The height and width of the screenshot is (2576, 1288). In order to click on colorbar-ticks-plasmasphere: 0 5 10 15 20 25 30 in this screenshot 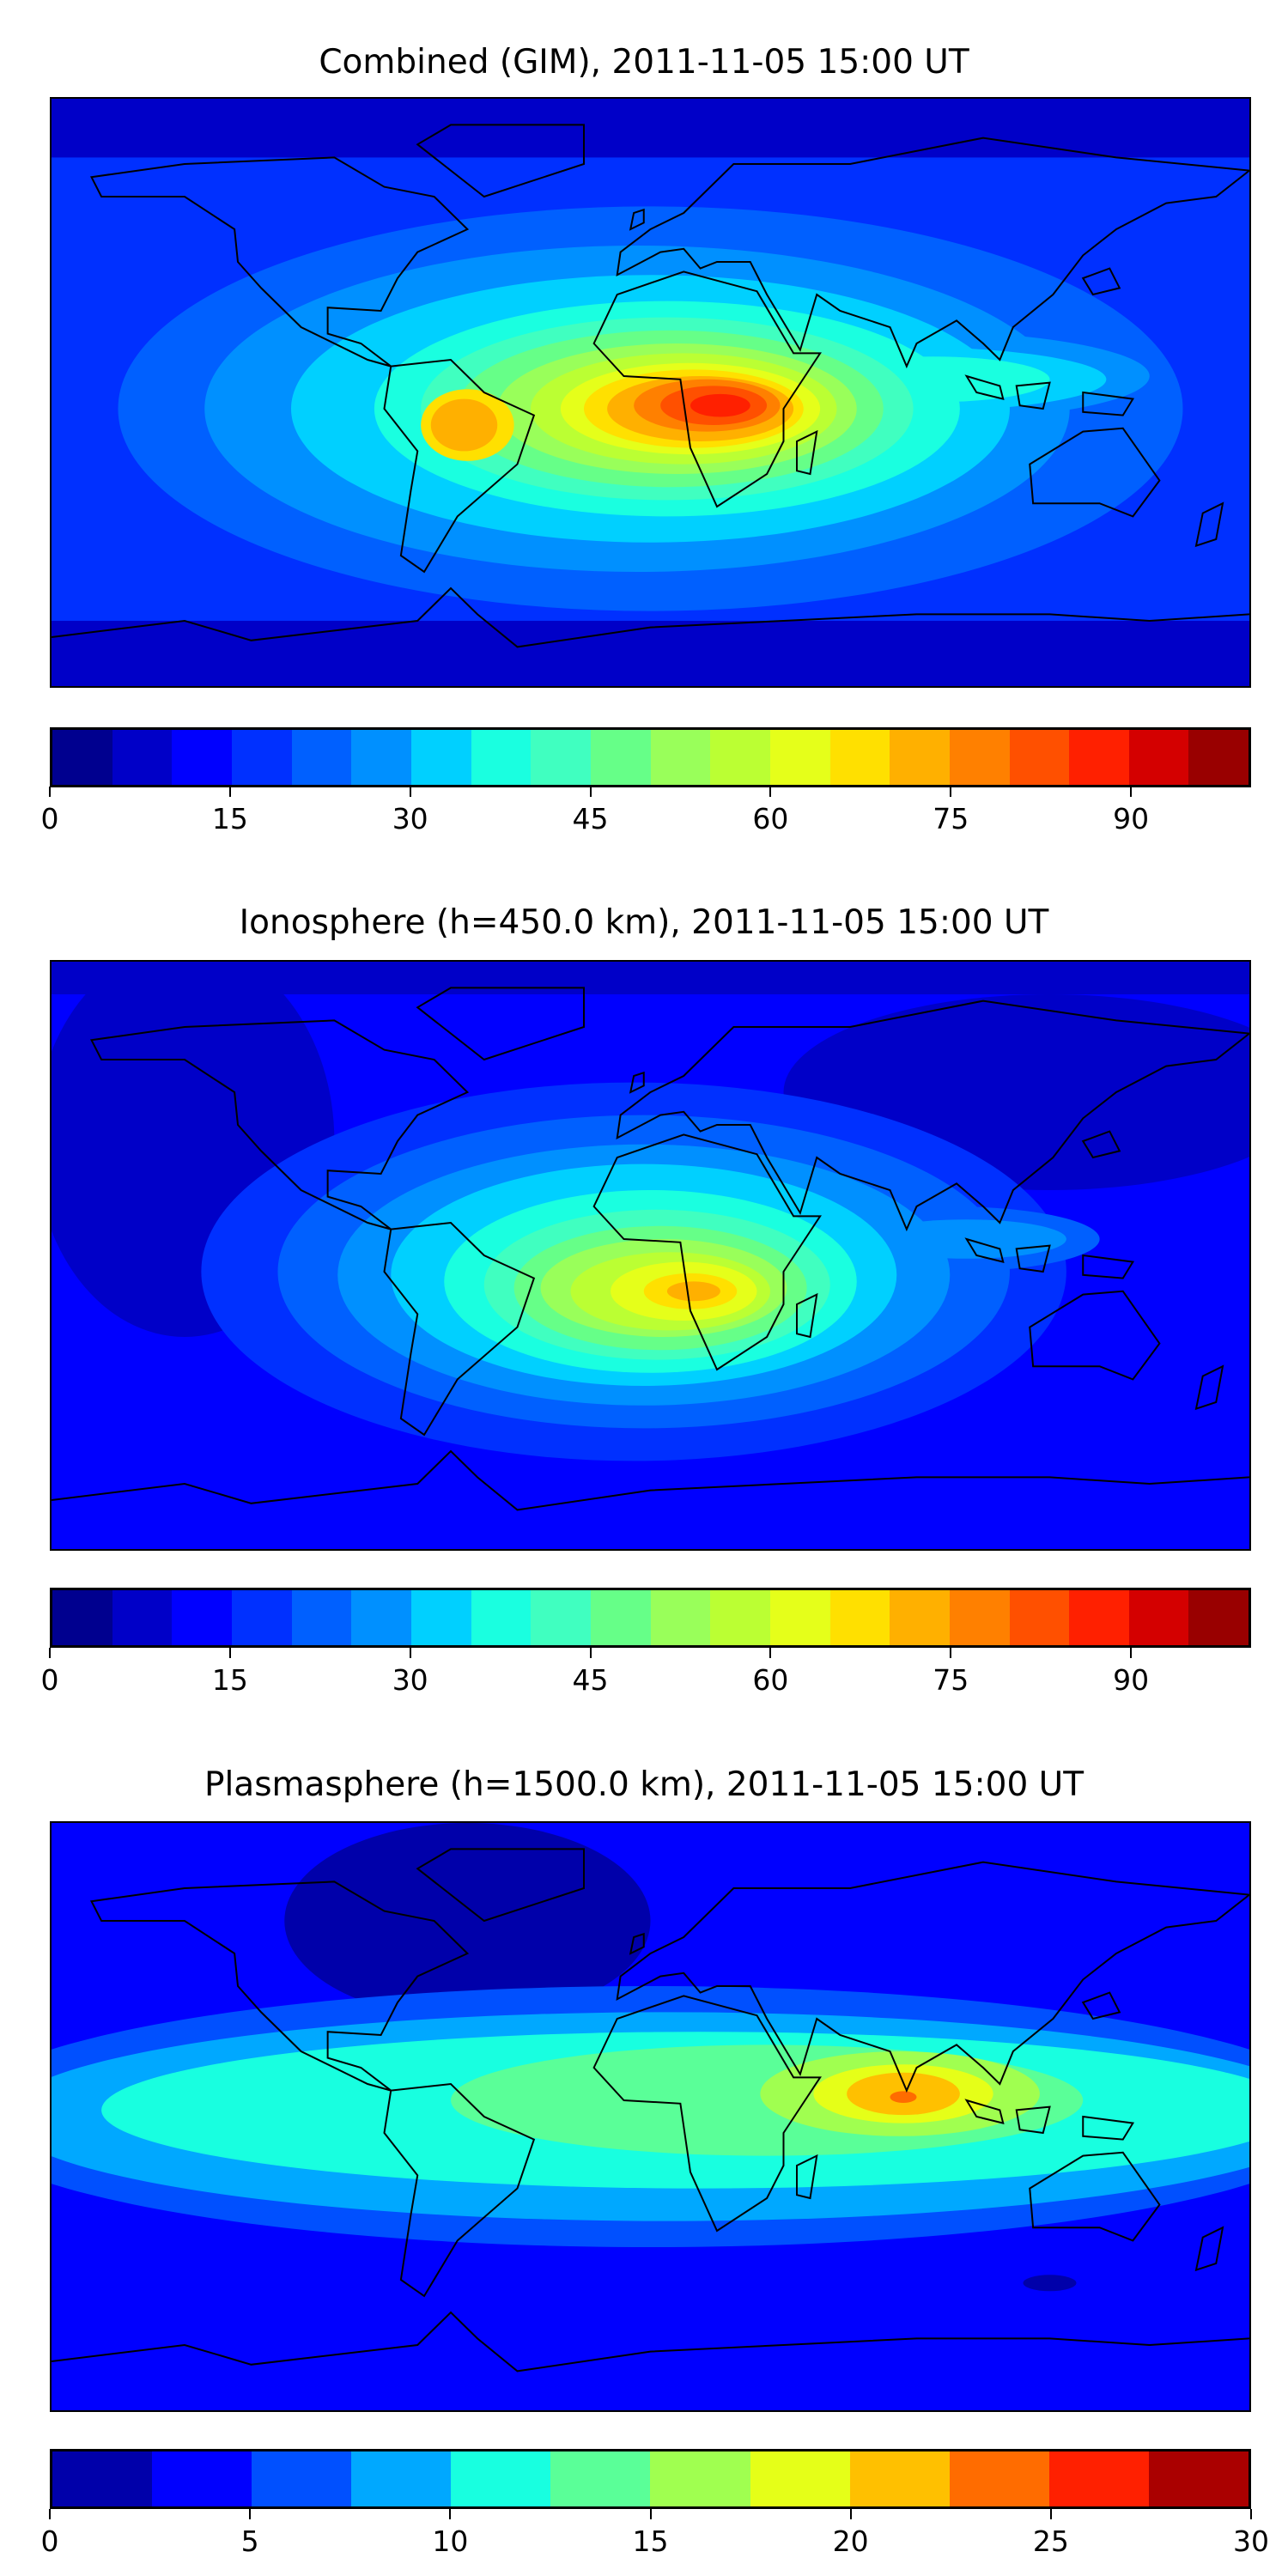, I will do `click(655, 2535)`.